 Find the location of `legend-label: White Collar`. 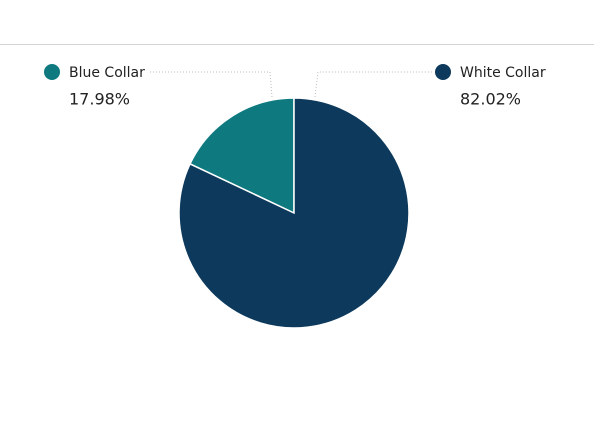

legend-label: White Collar is located at coordinates (503, 73).